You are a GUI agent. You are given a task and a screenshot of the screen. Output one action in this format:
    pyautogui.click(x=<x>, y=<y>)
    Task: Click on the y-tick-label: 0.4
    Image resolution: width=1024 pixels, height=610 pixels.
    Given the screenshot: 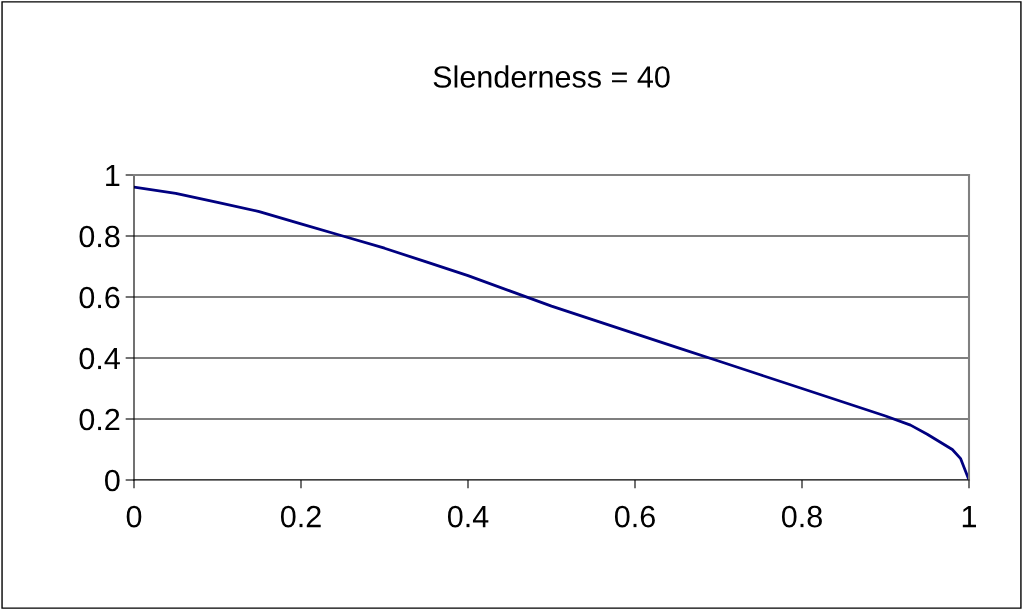 What is the action you would take?
    pyautogui.click(x=99, y=358)
    